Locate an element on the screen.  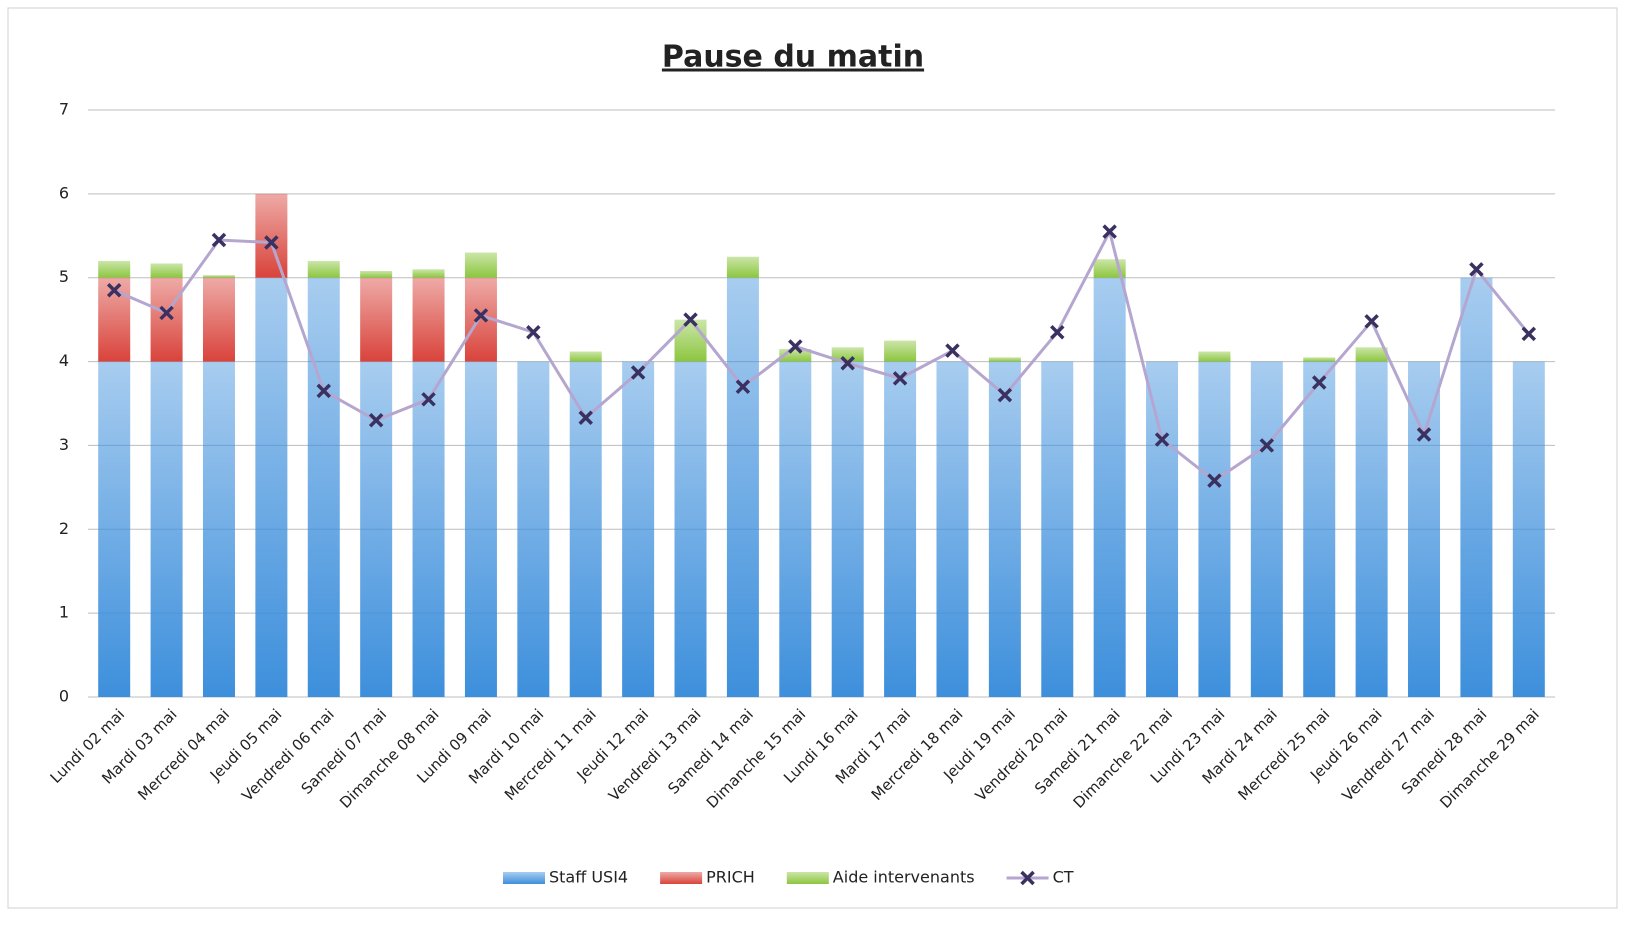
y-tick-label: 5 is located at coordinates (64, 276).